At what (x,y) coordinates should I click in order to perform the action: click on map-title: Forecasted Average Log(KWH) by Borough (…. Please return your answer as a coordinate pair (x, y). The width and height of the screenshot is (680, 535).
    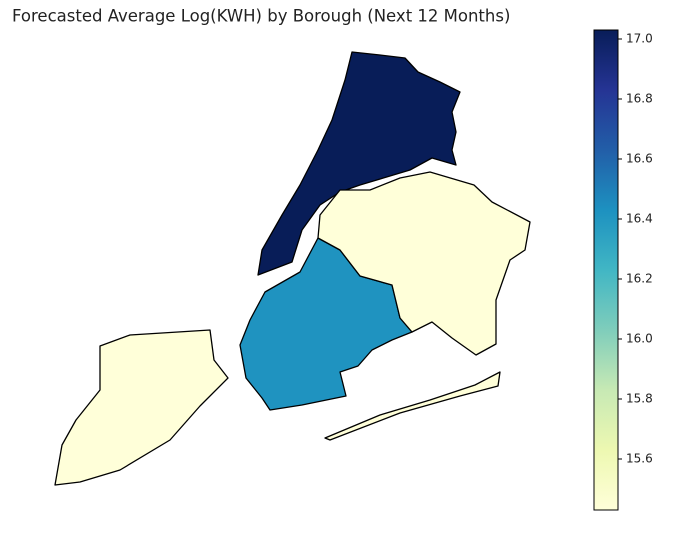
    Looking at the image, I should click on (261, 16).